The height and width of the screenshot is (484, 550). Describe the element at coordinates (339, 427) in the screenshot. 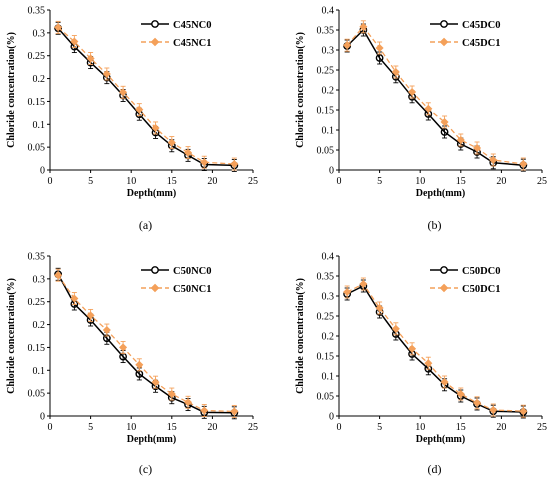

I see `x-tick-label: 0` at that location.